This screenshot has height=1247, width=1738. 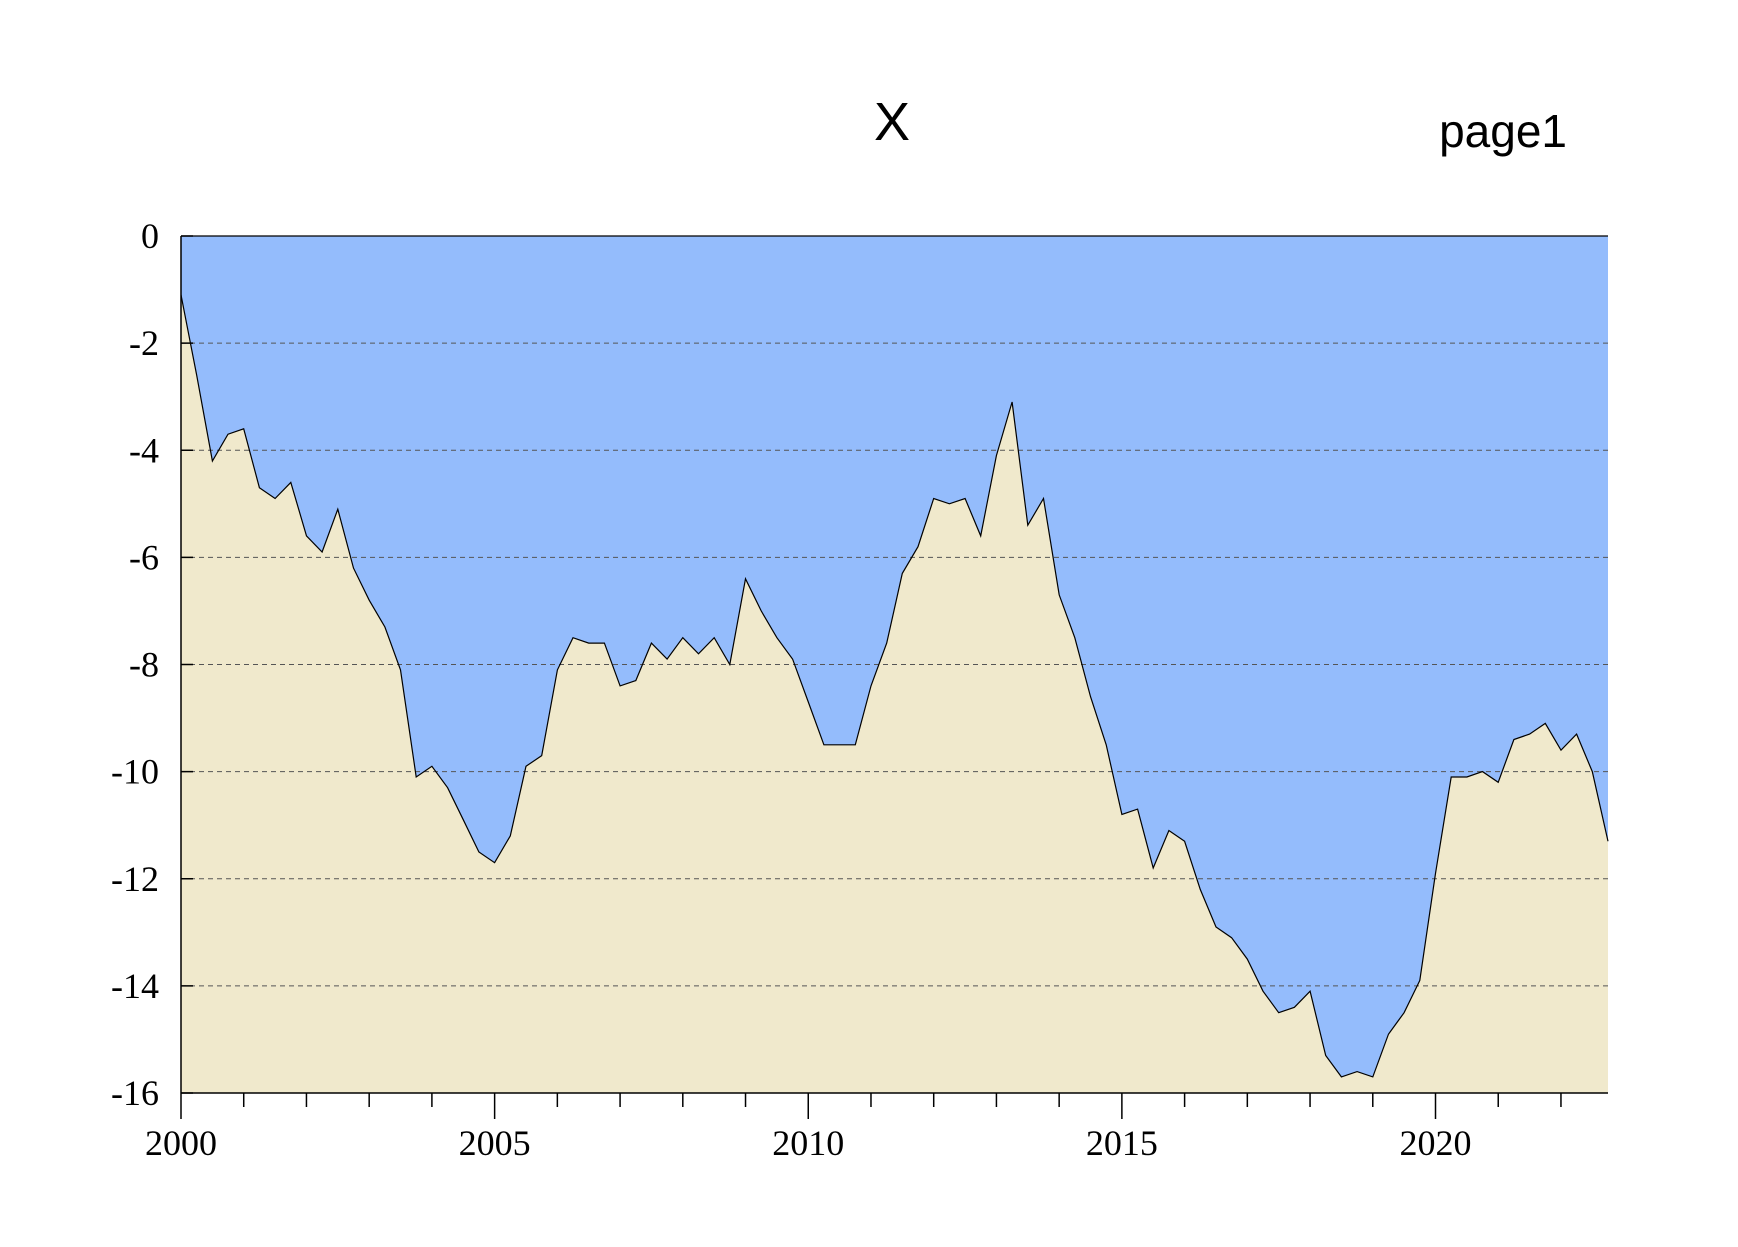 What do you see at coordinates (1122, 1143) in the screenshot?
I see `x-tick-label: 2015` at bounding box center [1122, 1143].